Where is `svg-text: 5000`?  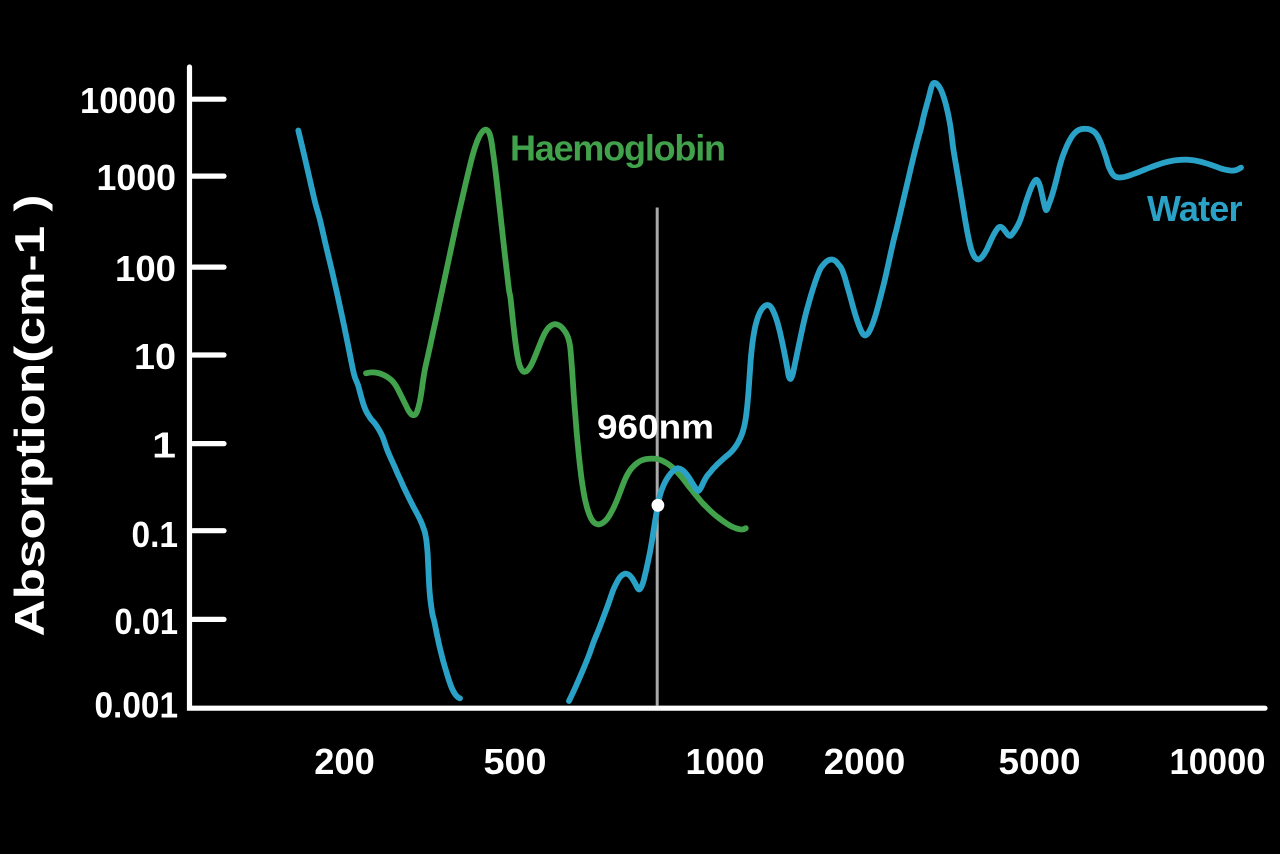 svg-text: 5000 is located at coordinates (1040, 761).